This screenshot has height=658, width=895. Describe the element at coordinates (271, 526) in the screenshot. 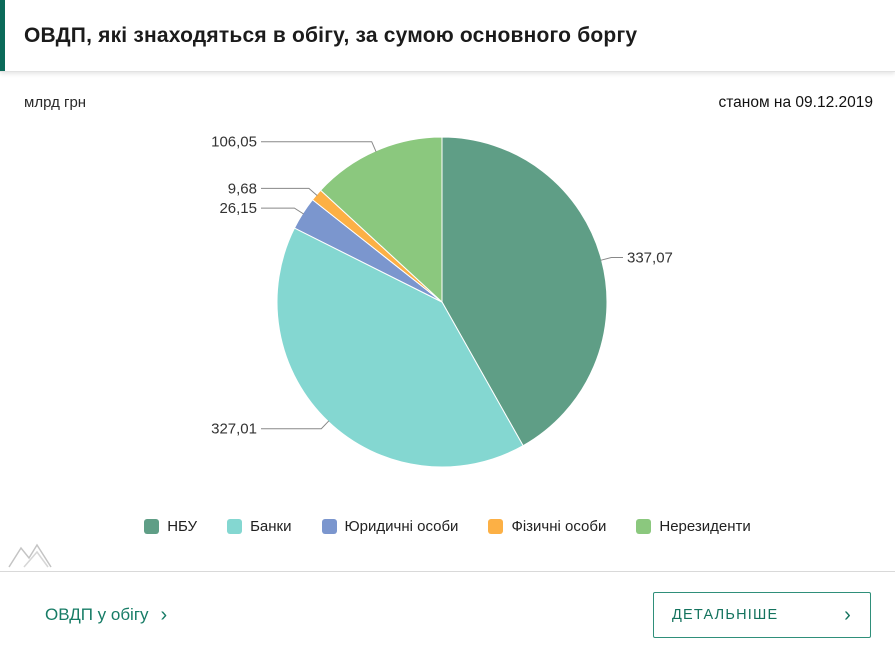

I see `legend-label: Банки` at that location.